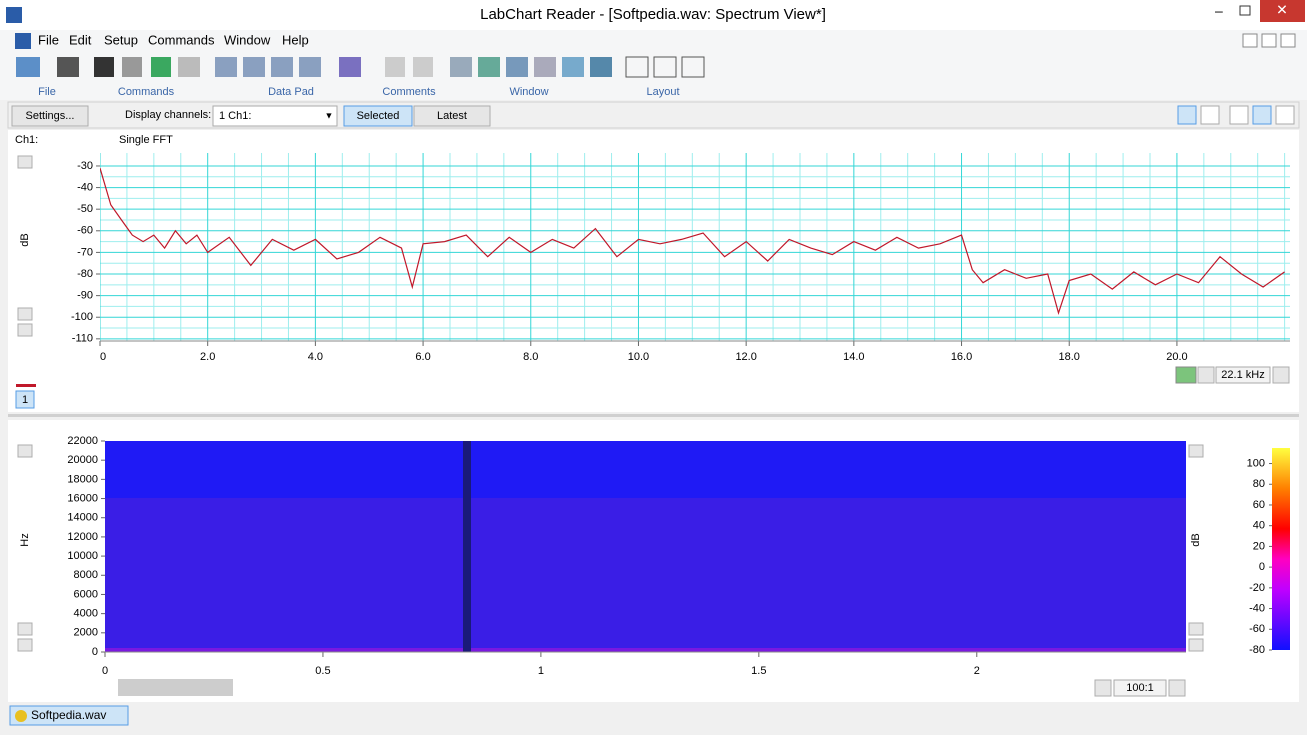 This screenshot has width=1307, height=735. Describe the element at coordinates (1262, 567) in the screenshot. I see `colorbar-tick-label: 0` at that location.